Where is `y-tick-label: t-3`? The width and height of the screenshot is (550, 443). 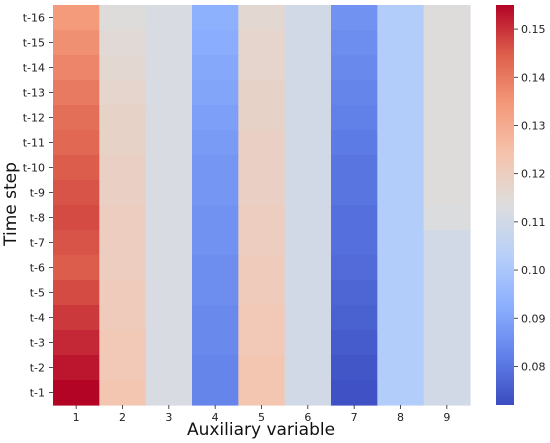
y-tick-label: t-3 is located at coordinates (37, 343).